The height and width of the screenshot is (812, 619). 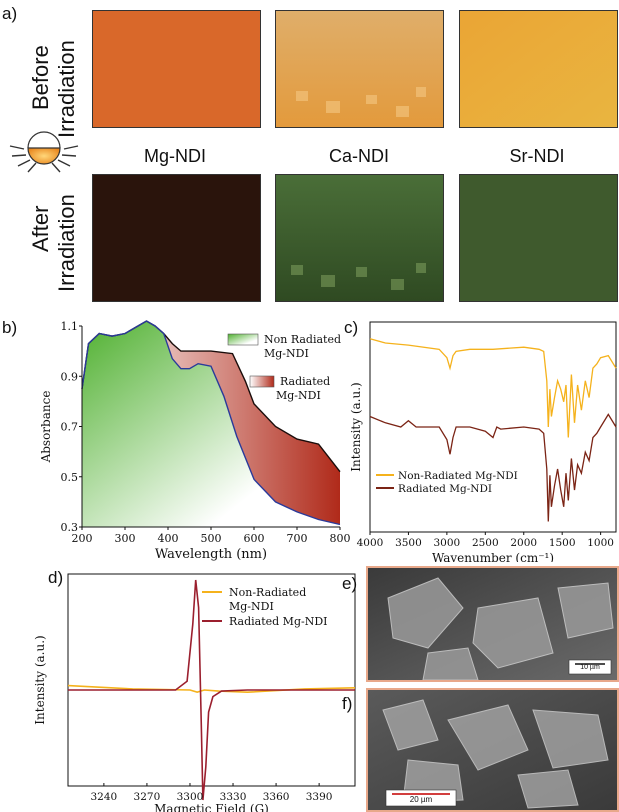 I want to click on x-tick-label: 3390, so click(x=319, y=797).